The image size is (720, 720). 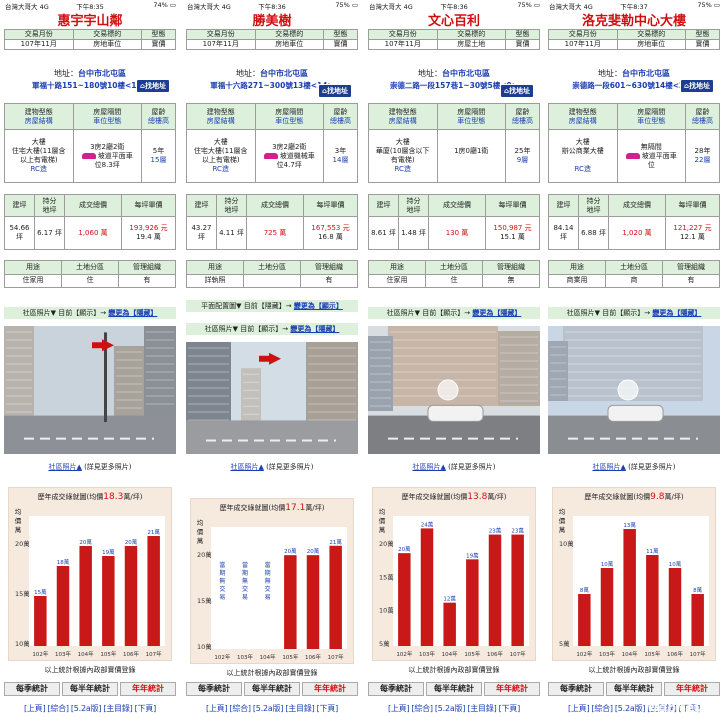 What do you see at coordinates (22, 643) in the screenshot?
I see `y-tick-label: 10萬` at bounding box center [22, 643].